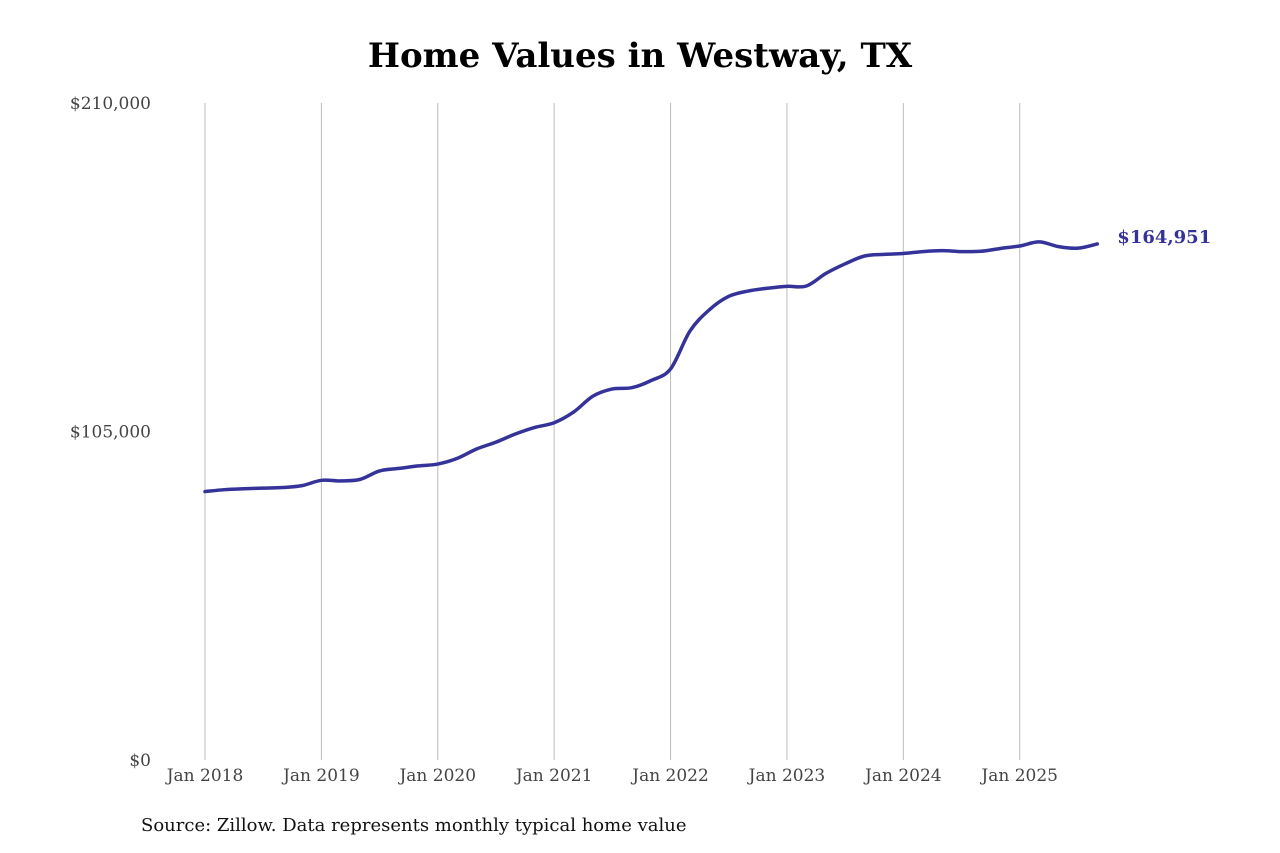 The image size is (1280, 853). Describe the element at coordinates (786, 776) in the screenshot. I see `x-tick-label: Jan 2023` at that location.